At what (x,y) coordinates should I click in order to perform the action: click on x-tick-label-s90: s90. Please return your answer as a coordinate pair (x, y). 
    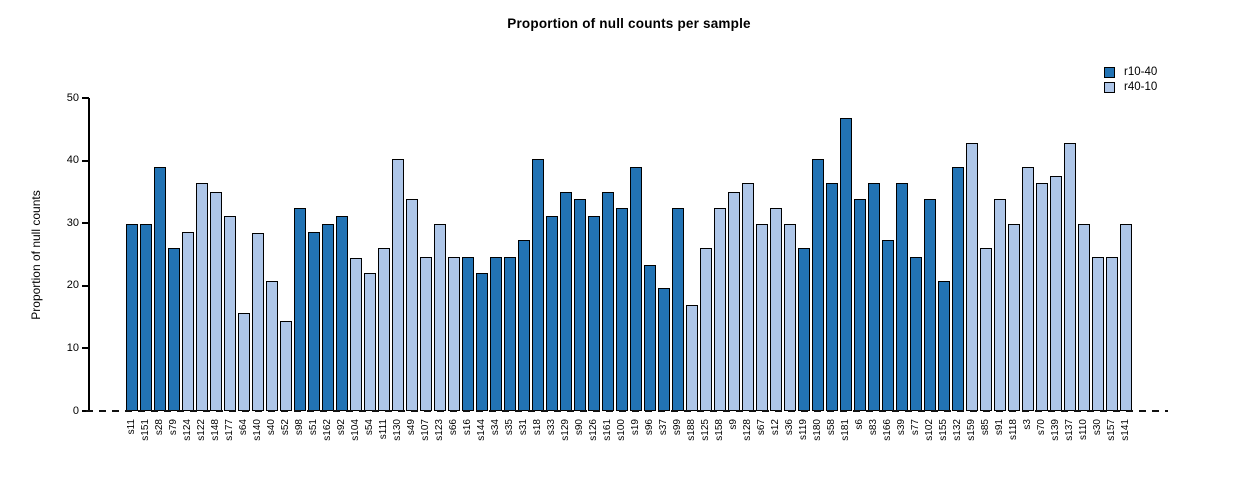
    Looking at the image, I should click on (579, 427).